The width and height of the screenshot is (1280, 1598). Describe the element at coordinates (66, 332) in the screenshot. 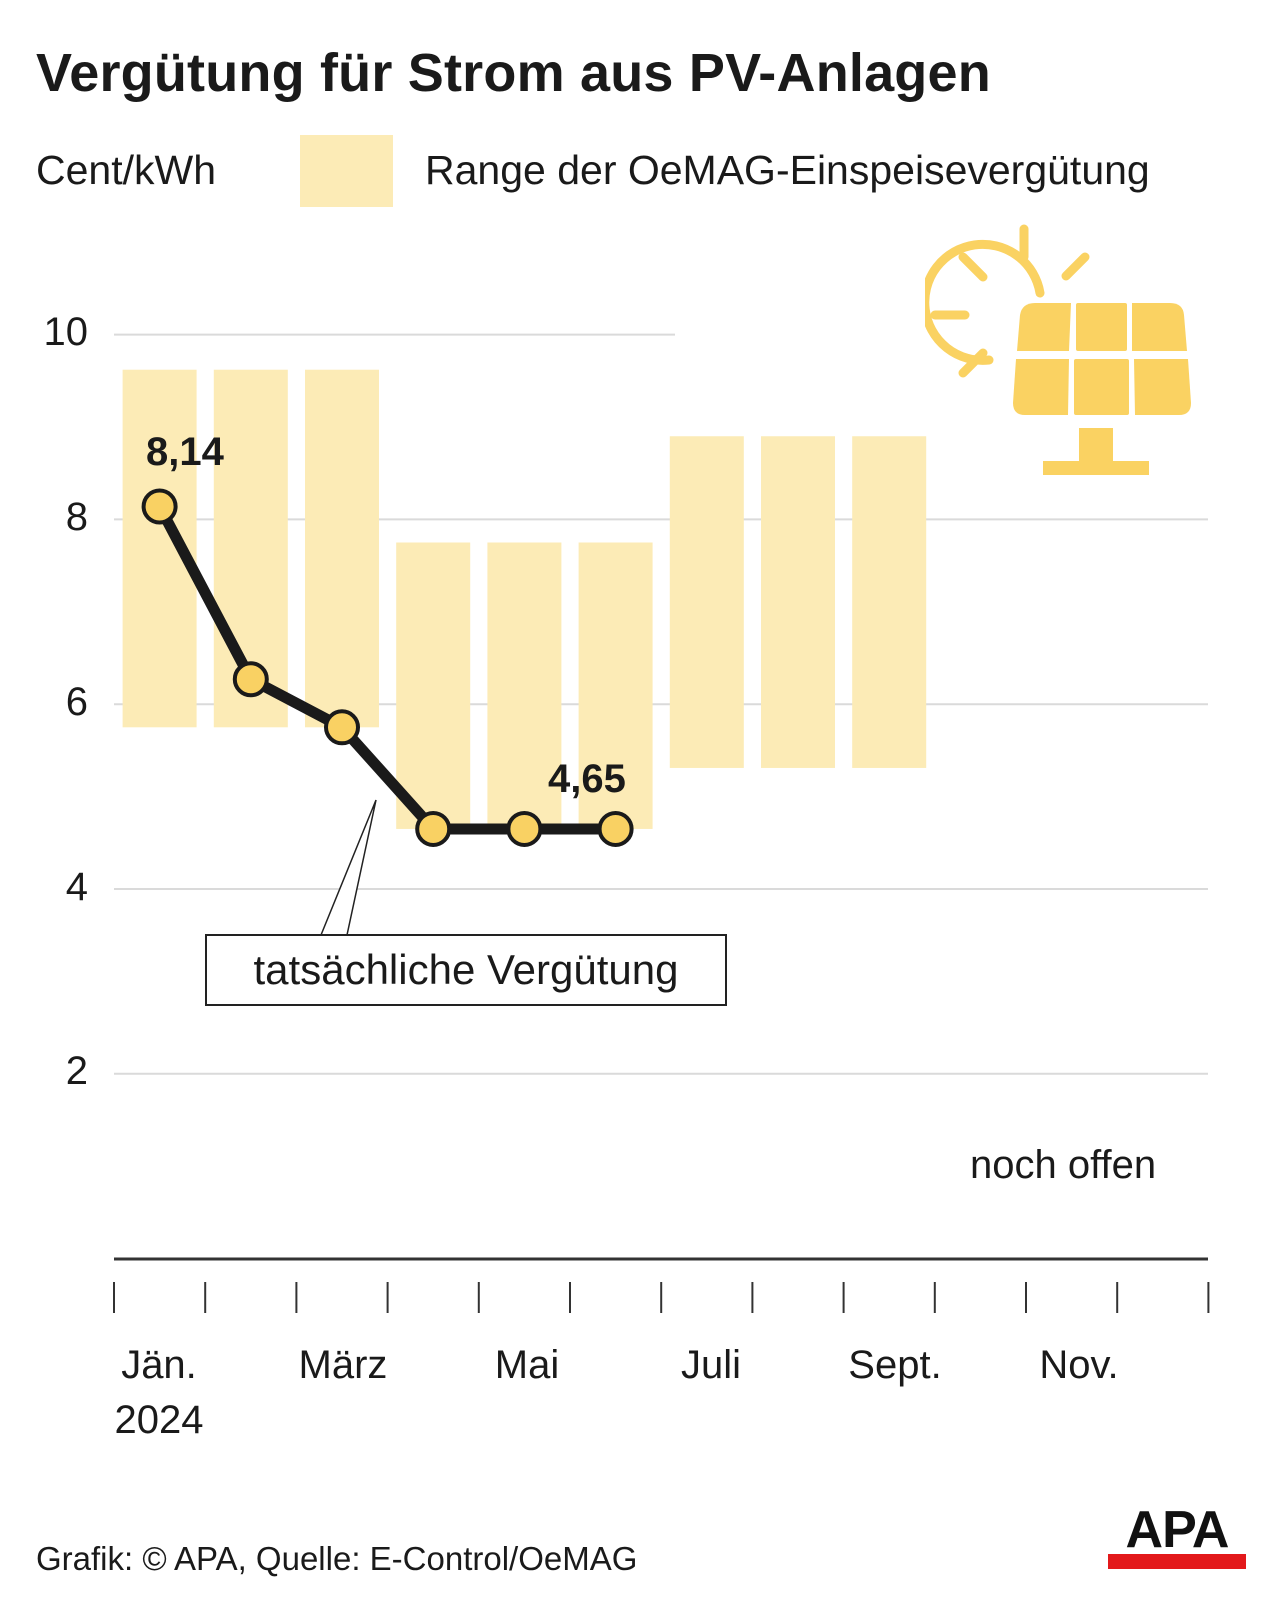

I see `y-tick-10: 10` at that location.